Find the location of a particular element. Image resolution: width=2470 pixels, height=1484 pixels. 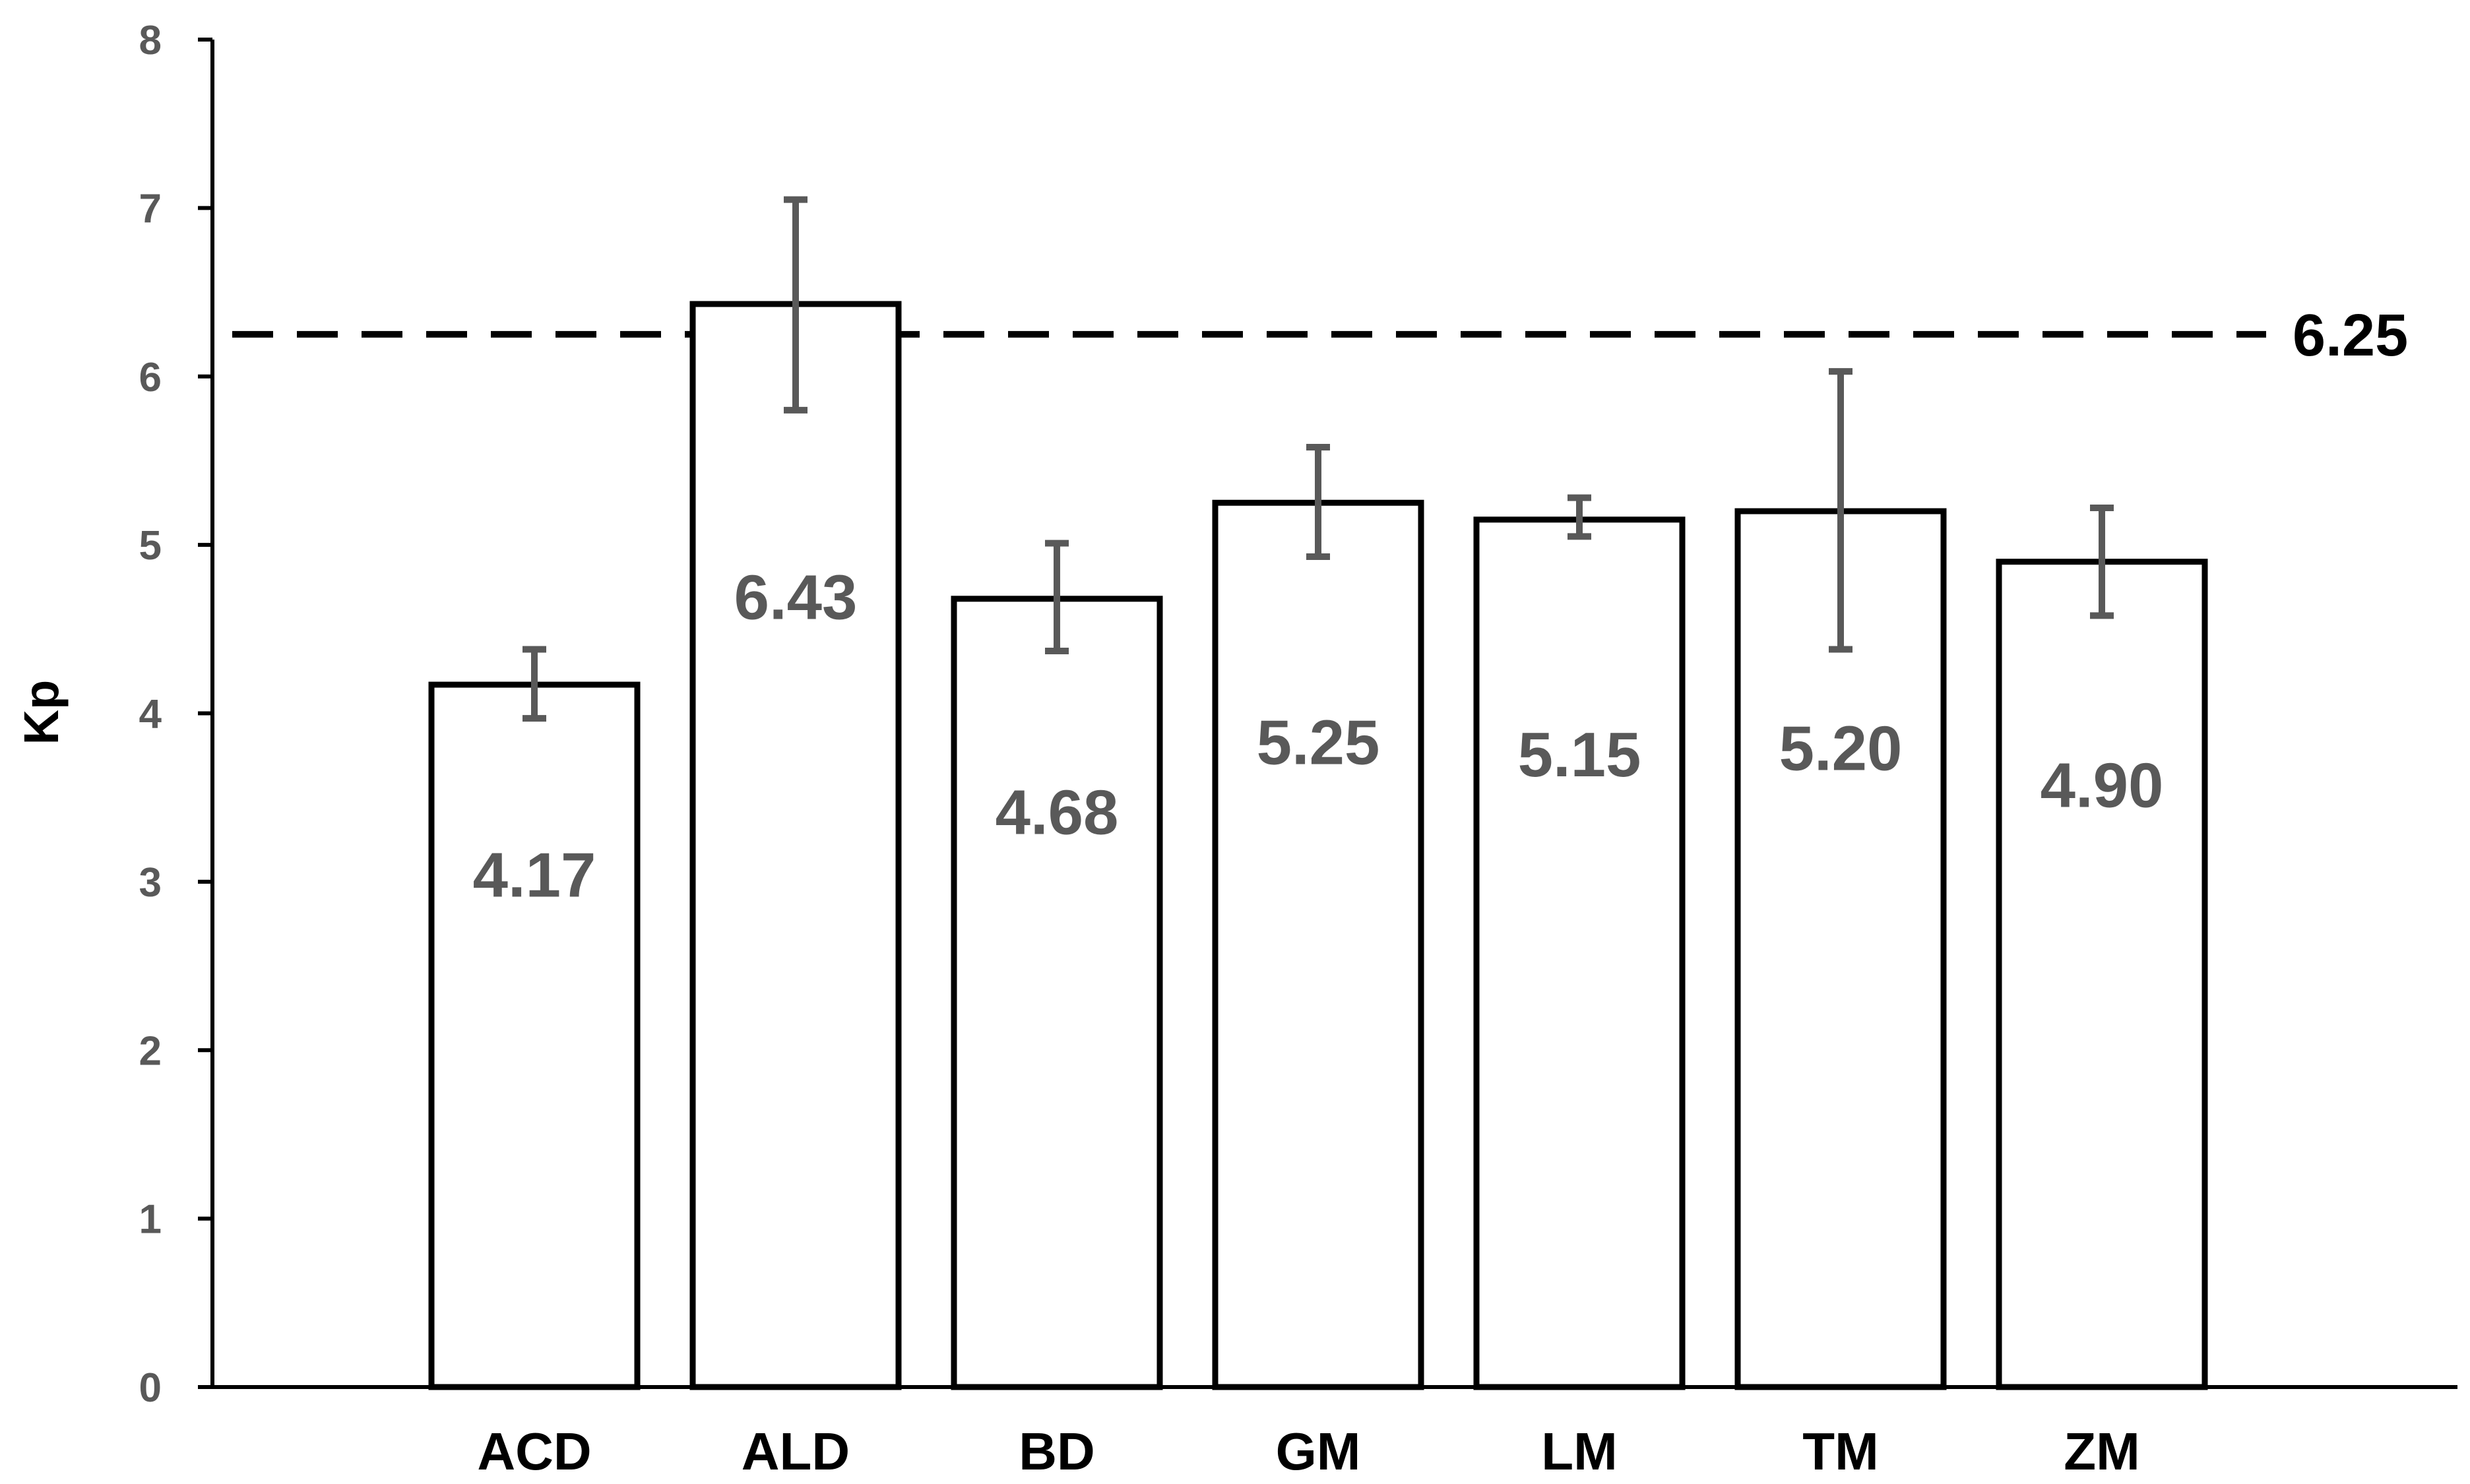

bar-acd is located at coordinates (534, 1036).